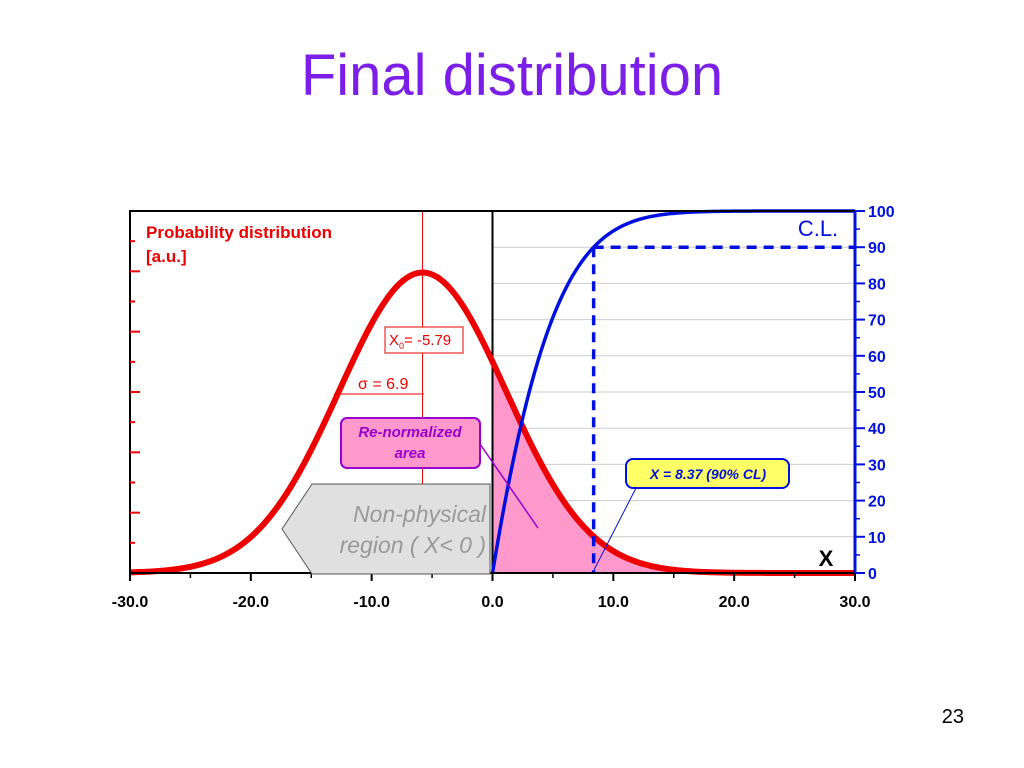 Image resolution: width=1024 pixels, height=768 pixels. Describe the element at coordinates (613, 602) in the screenshot. I see `x-tick-label: 10.0` at that location.